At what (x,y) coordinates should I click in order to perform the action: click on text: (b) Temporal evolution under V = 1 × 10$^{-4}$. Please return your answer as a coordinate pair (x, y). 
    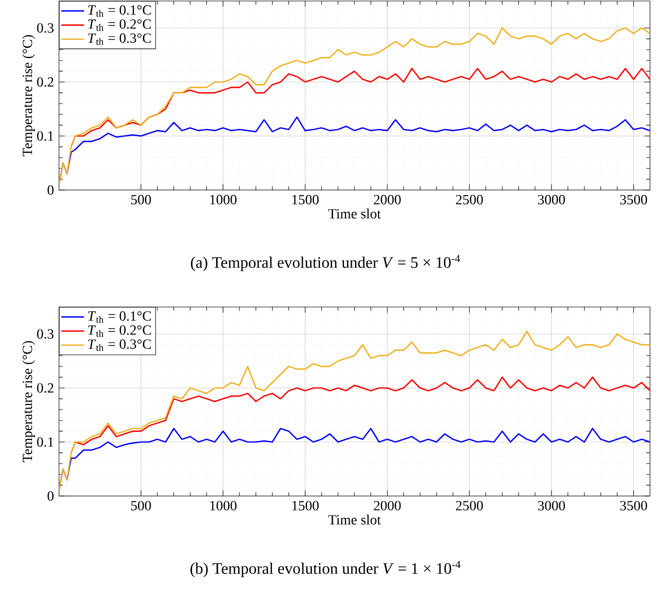
    Looking at the image, I should click on (325, 569).